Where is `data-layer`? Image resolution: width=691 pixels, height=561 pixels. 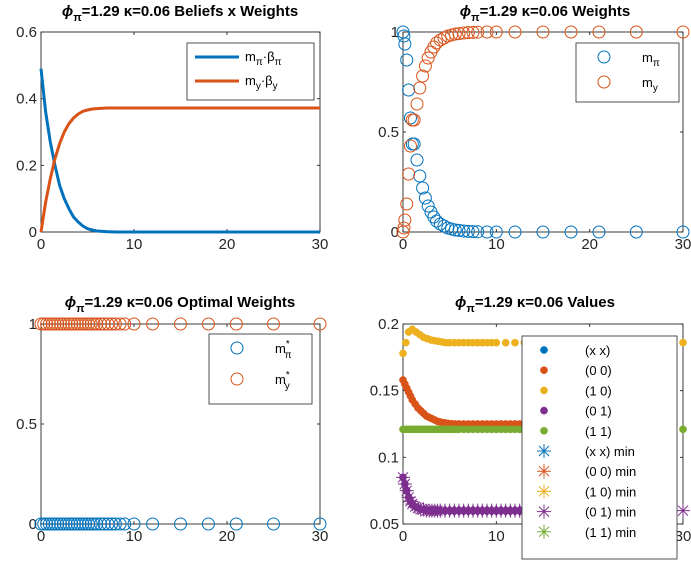 data-layer is located at coordinates (543, 421).